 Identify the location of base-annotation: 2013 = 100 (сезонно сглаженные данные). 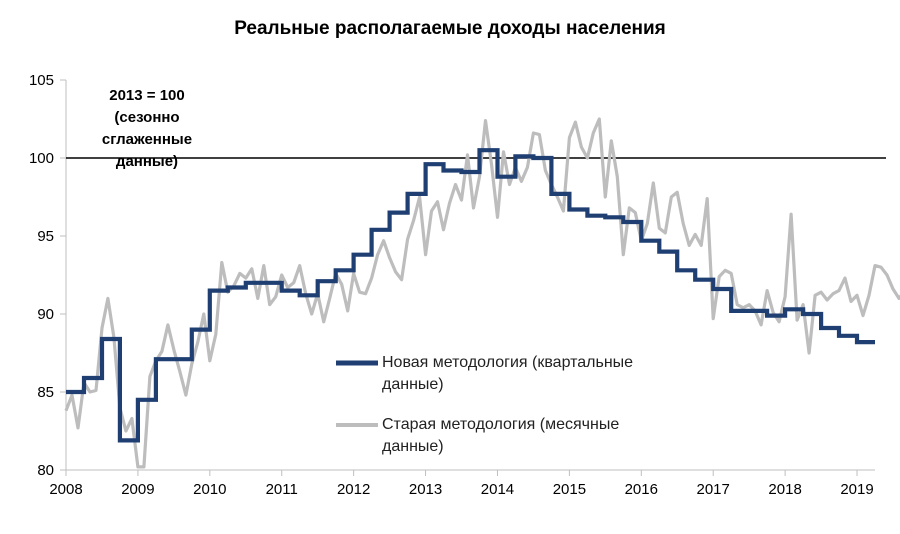
(147, 129).